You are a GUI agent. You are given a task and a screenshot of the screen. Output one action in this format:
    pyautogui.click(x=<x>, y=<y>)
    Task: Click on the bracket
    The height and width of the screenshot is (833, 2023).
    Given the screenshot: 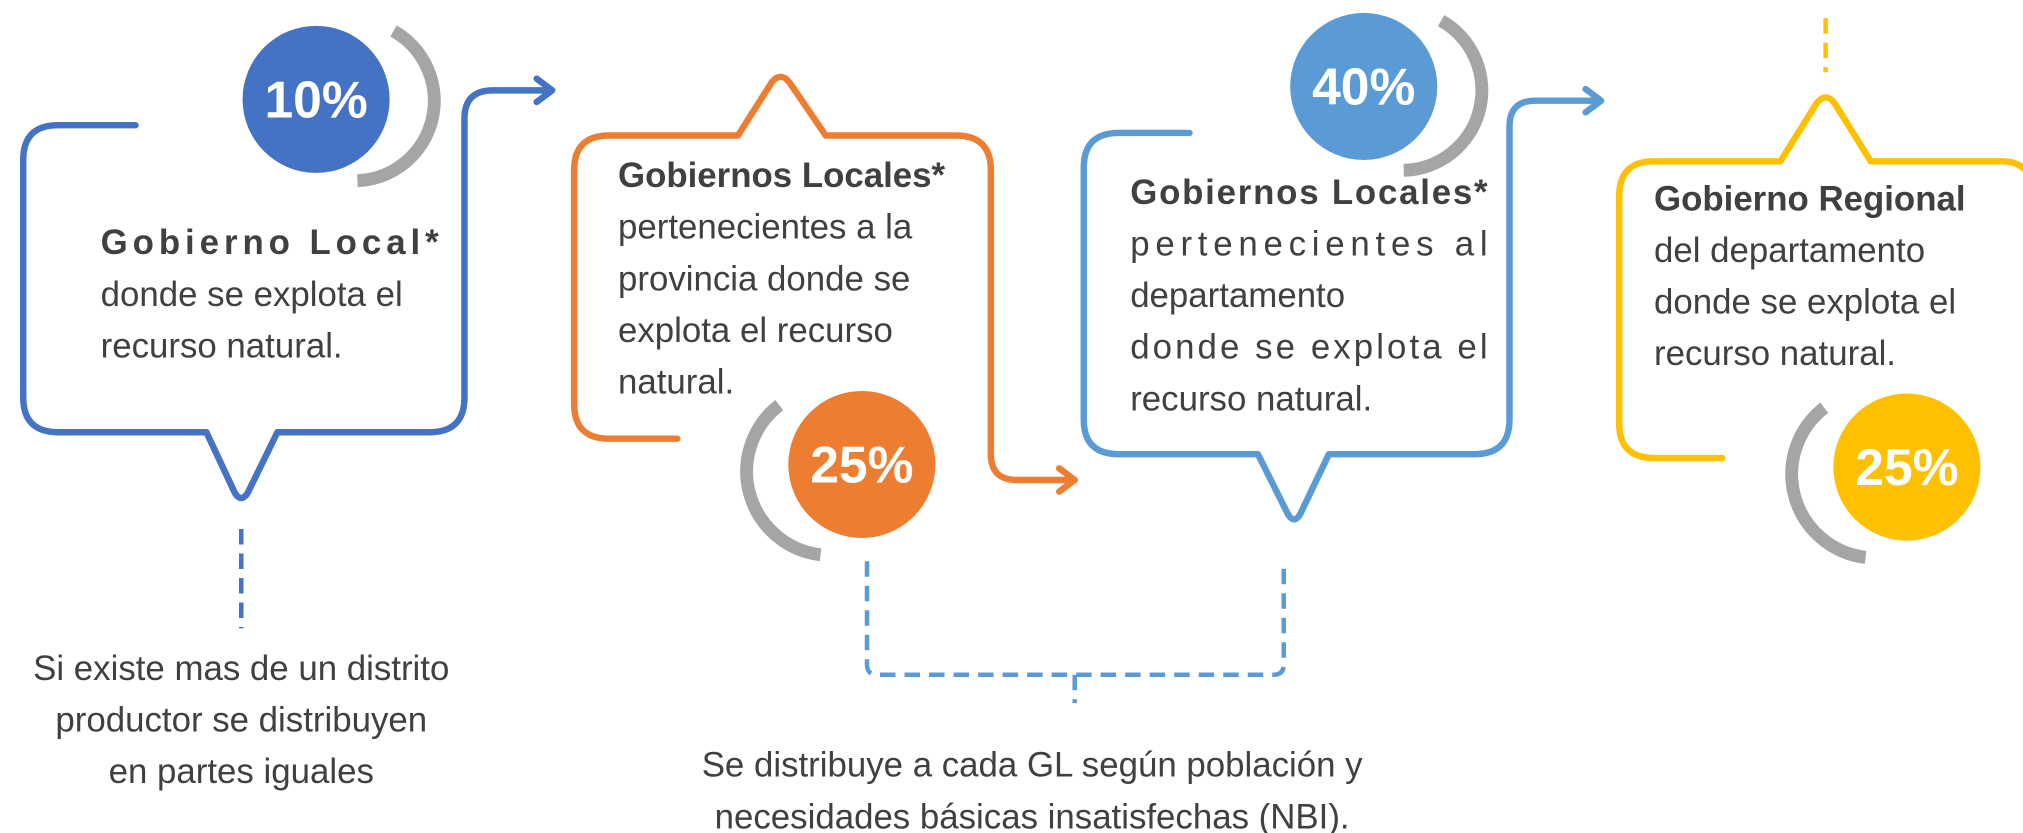 What is the action you would take?
    pyautogui.click(x=1075, y=619)
    